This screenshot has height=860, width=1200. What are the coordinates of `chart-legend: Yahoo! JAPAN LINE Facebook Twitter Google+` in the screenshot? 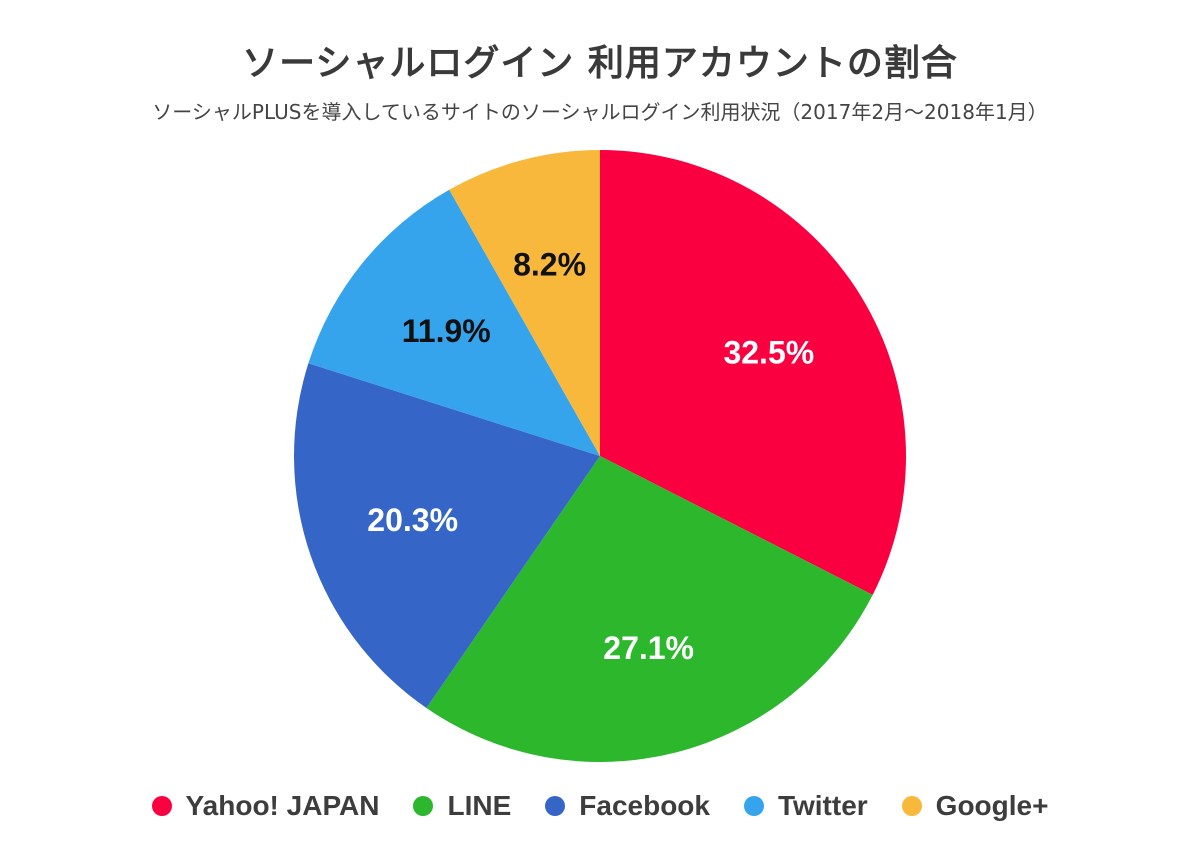 It's located at (600, 806).